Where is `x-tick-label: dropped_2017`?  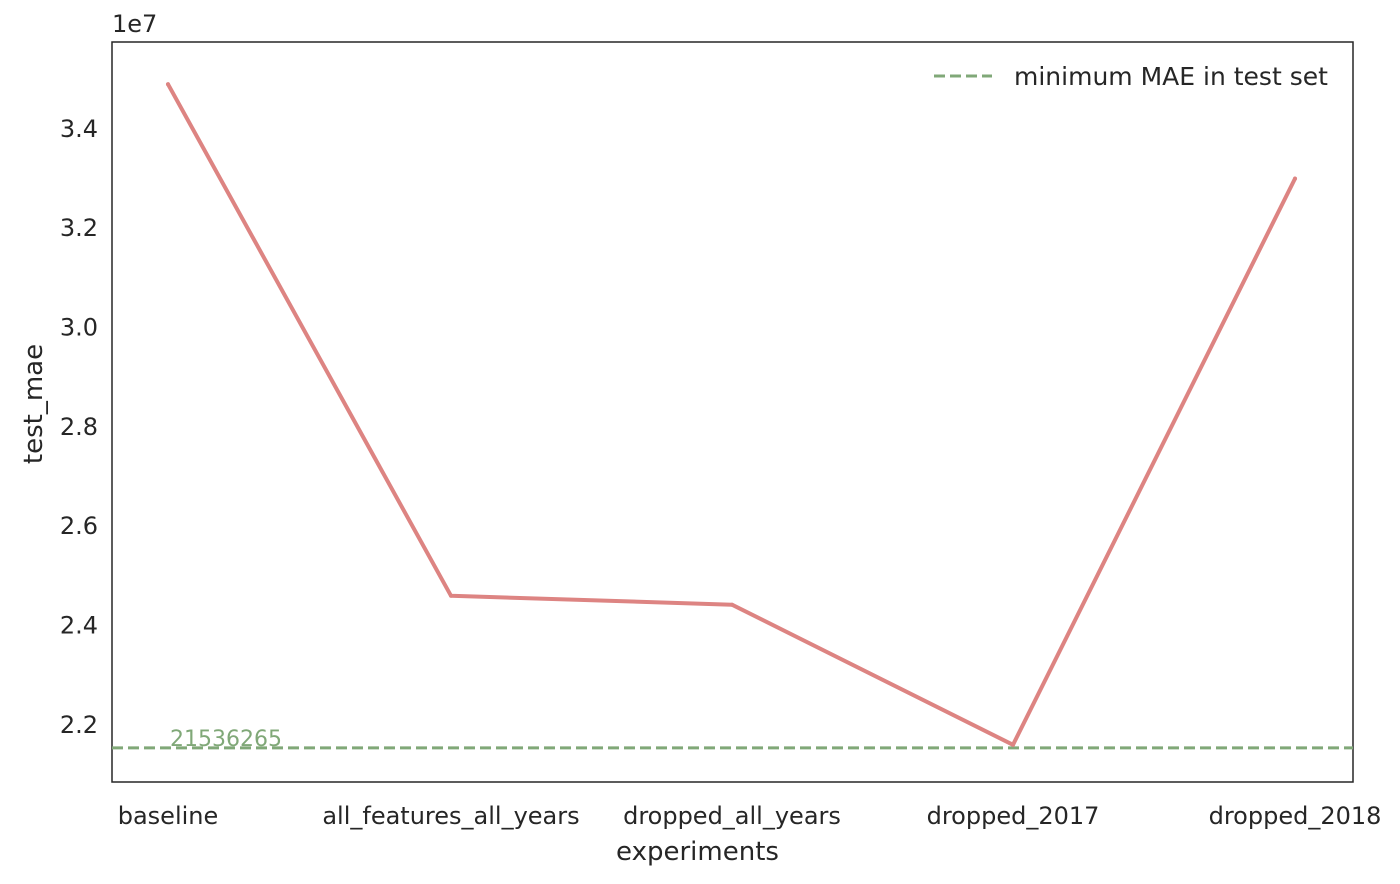
x-tick-label: dropped_2017 is located at coordinates (1013, 816).